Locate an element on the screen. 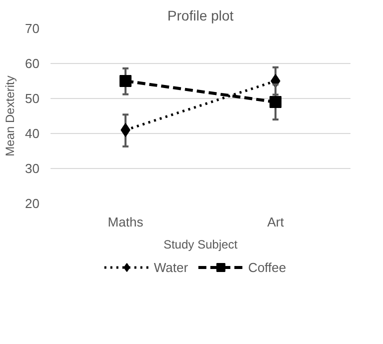 The image size is (383, 344). y-tick-label: 20 is located at coordinates (32, 203).